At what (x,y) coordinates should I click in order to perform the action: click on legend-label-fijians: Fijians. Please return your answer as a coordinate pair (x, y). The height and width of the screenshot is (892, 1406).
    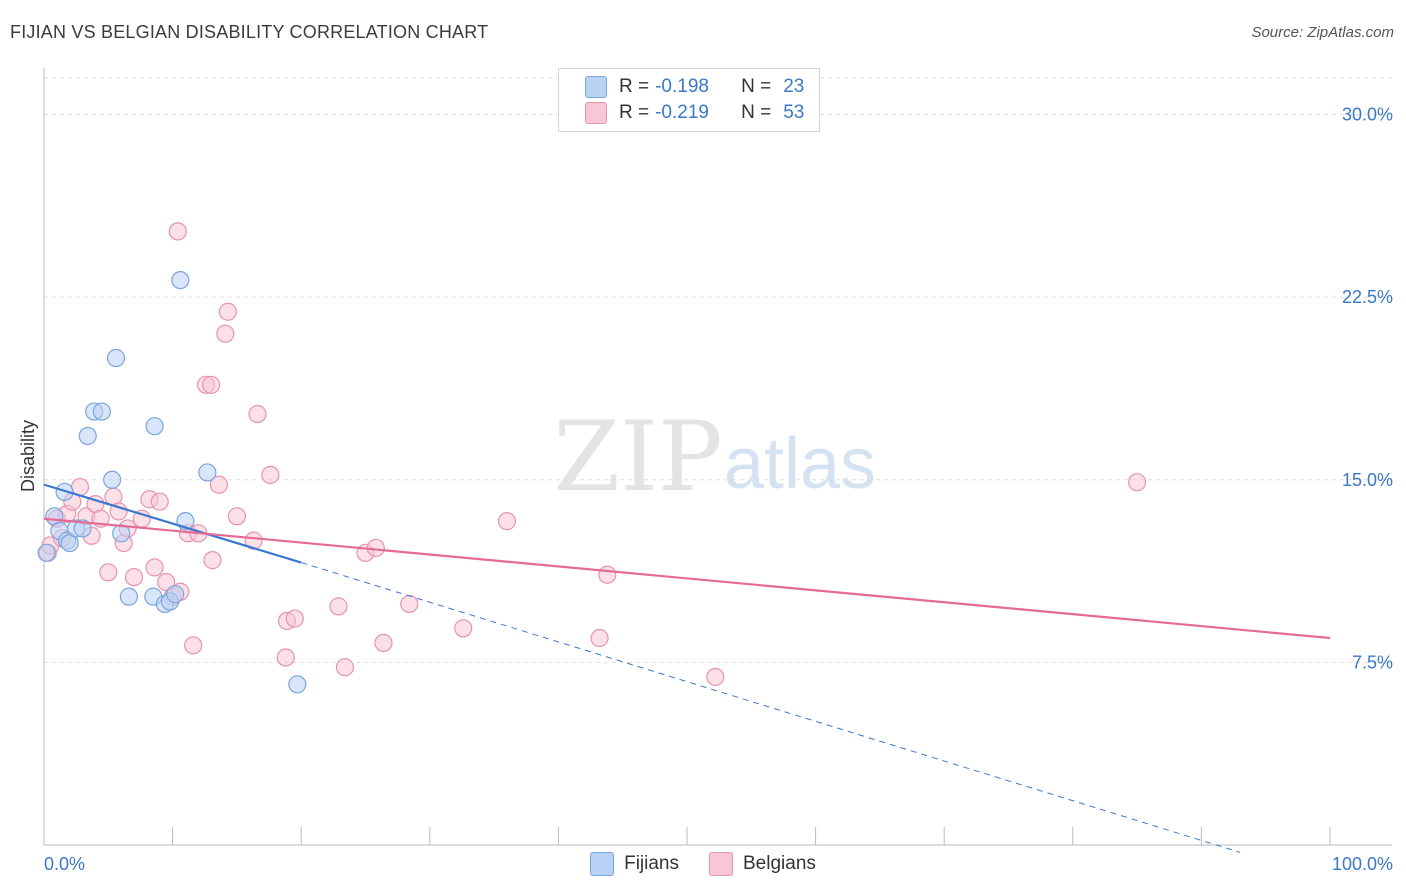
    Looking at the image, I should click on (651, 863).